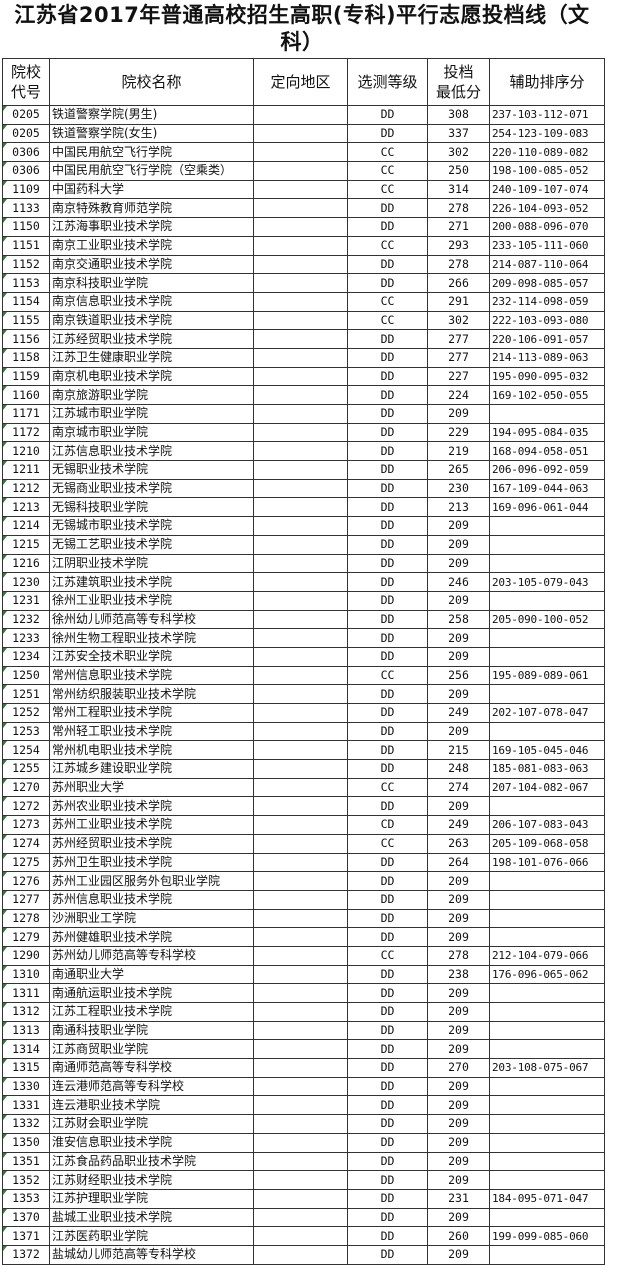 This screenshot has width=640, height=1265. Describe the element at coordinates (26, 1161) in the screenshot. I see `code-cell: 1351` at that location.